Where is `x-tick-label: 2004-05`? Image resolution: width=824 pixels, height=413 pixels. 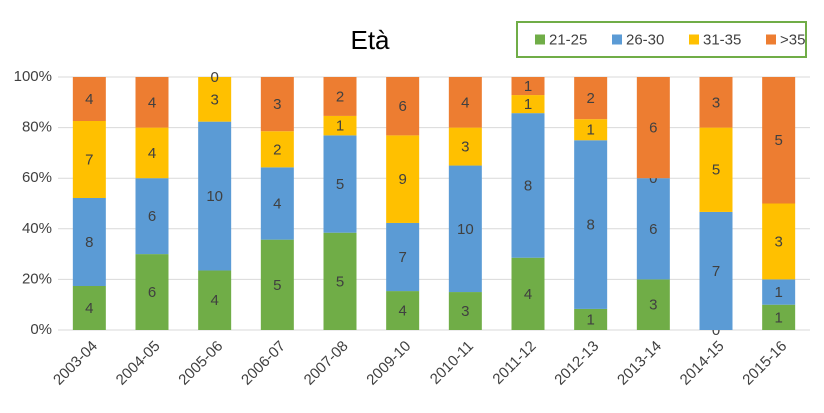 x-tick-label: 2004-05 is located at coordinates (138, 363).